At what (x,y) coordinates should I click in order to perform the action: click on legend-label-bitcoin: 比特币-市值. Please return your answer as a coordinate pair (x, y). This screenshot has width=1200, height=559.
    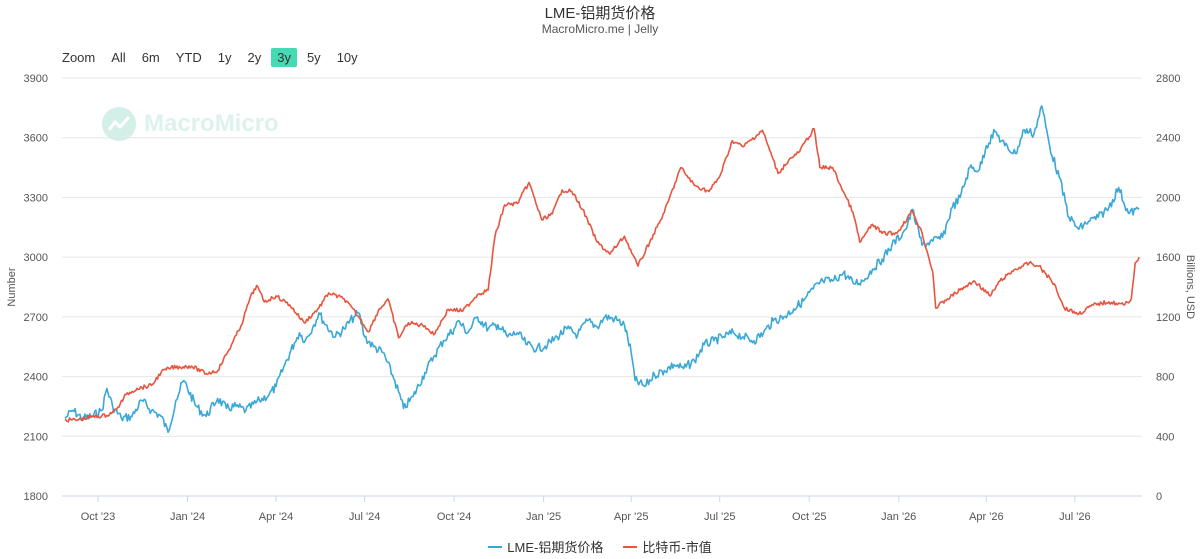
    Looking at the image, I should click on (677, 547).